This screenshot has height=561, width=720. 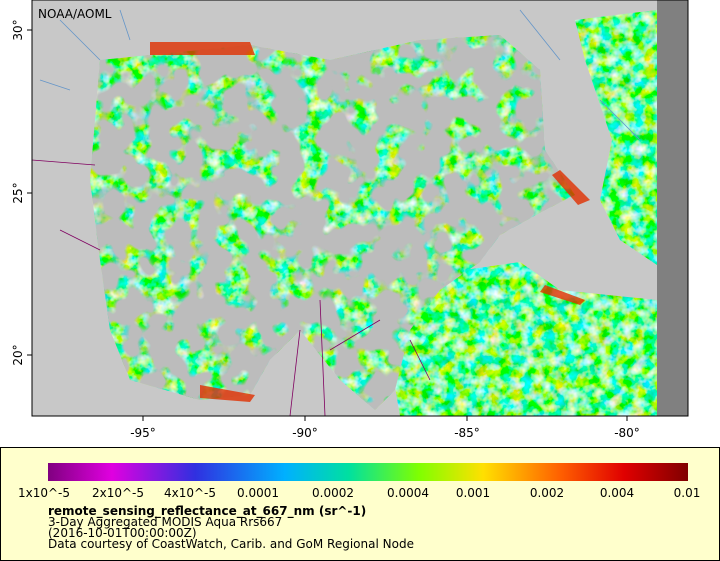 What do you see at coordinates (18, 29) in the screenshot?
I see `lat-label: 30°` at bounding box center [18, 29].